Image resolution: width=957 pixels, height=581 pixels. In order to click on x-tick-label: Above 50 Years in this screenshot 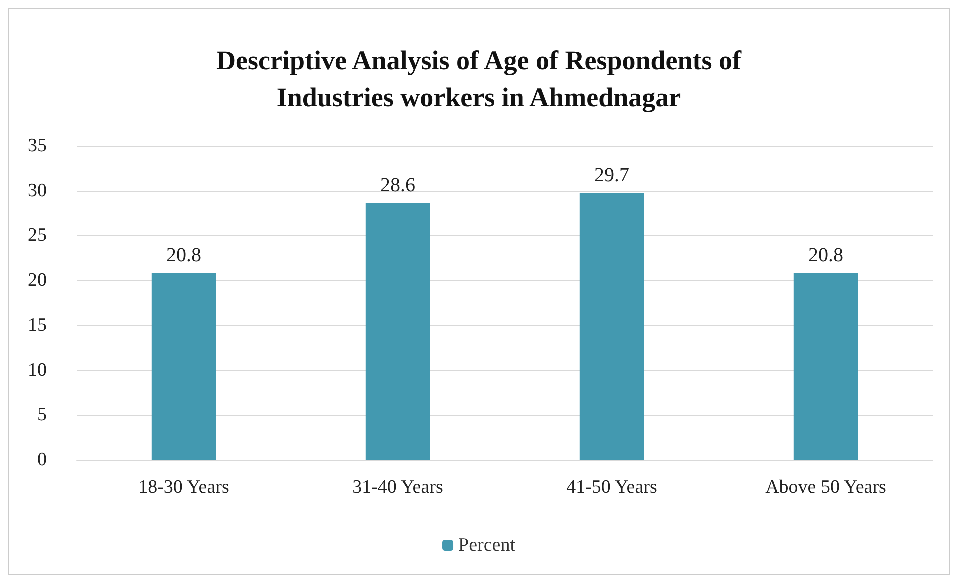, I will do `click(826, 487)`.